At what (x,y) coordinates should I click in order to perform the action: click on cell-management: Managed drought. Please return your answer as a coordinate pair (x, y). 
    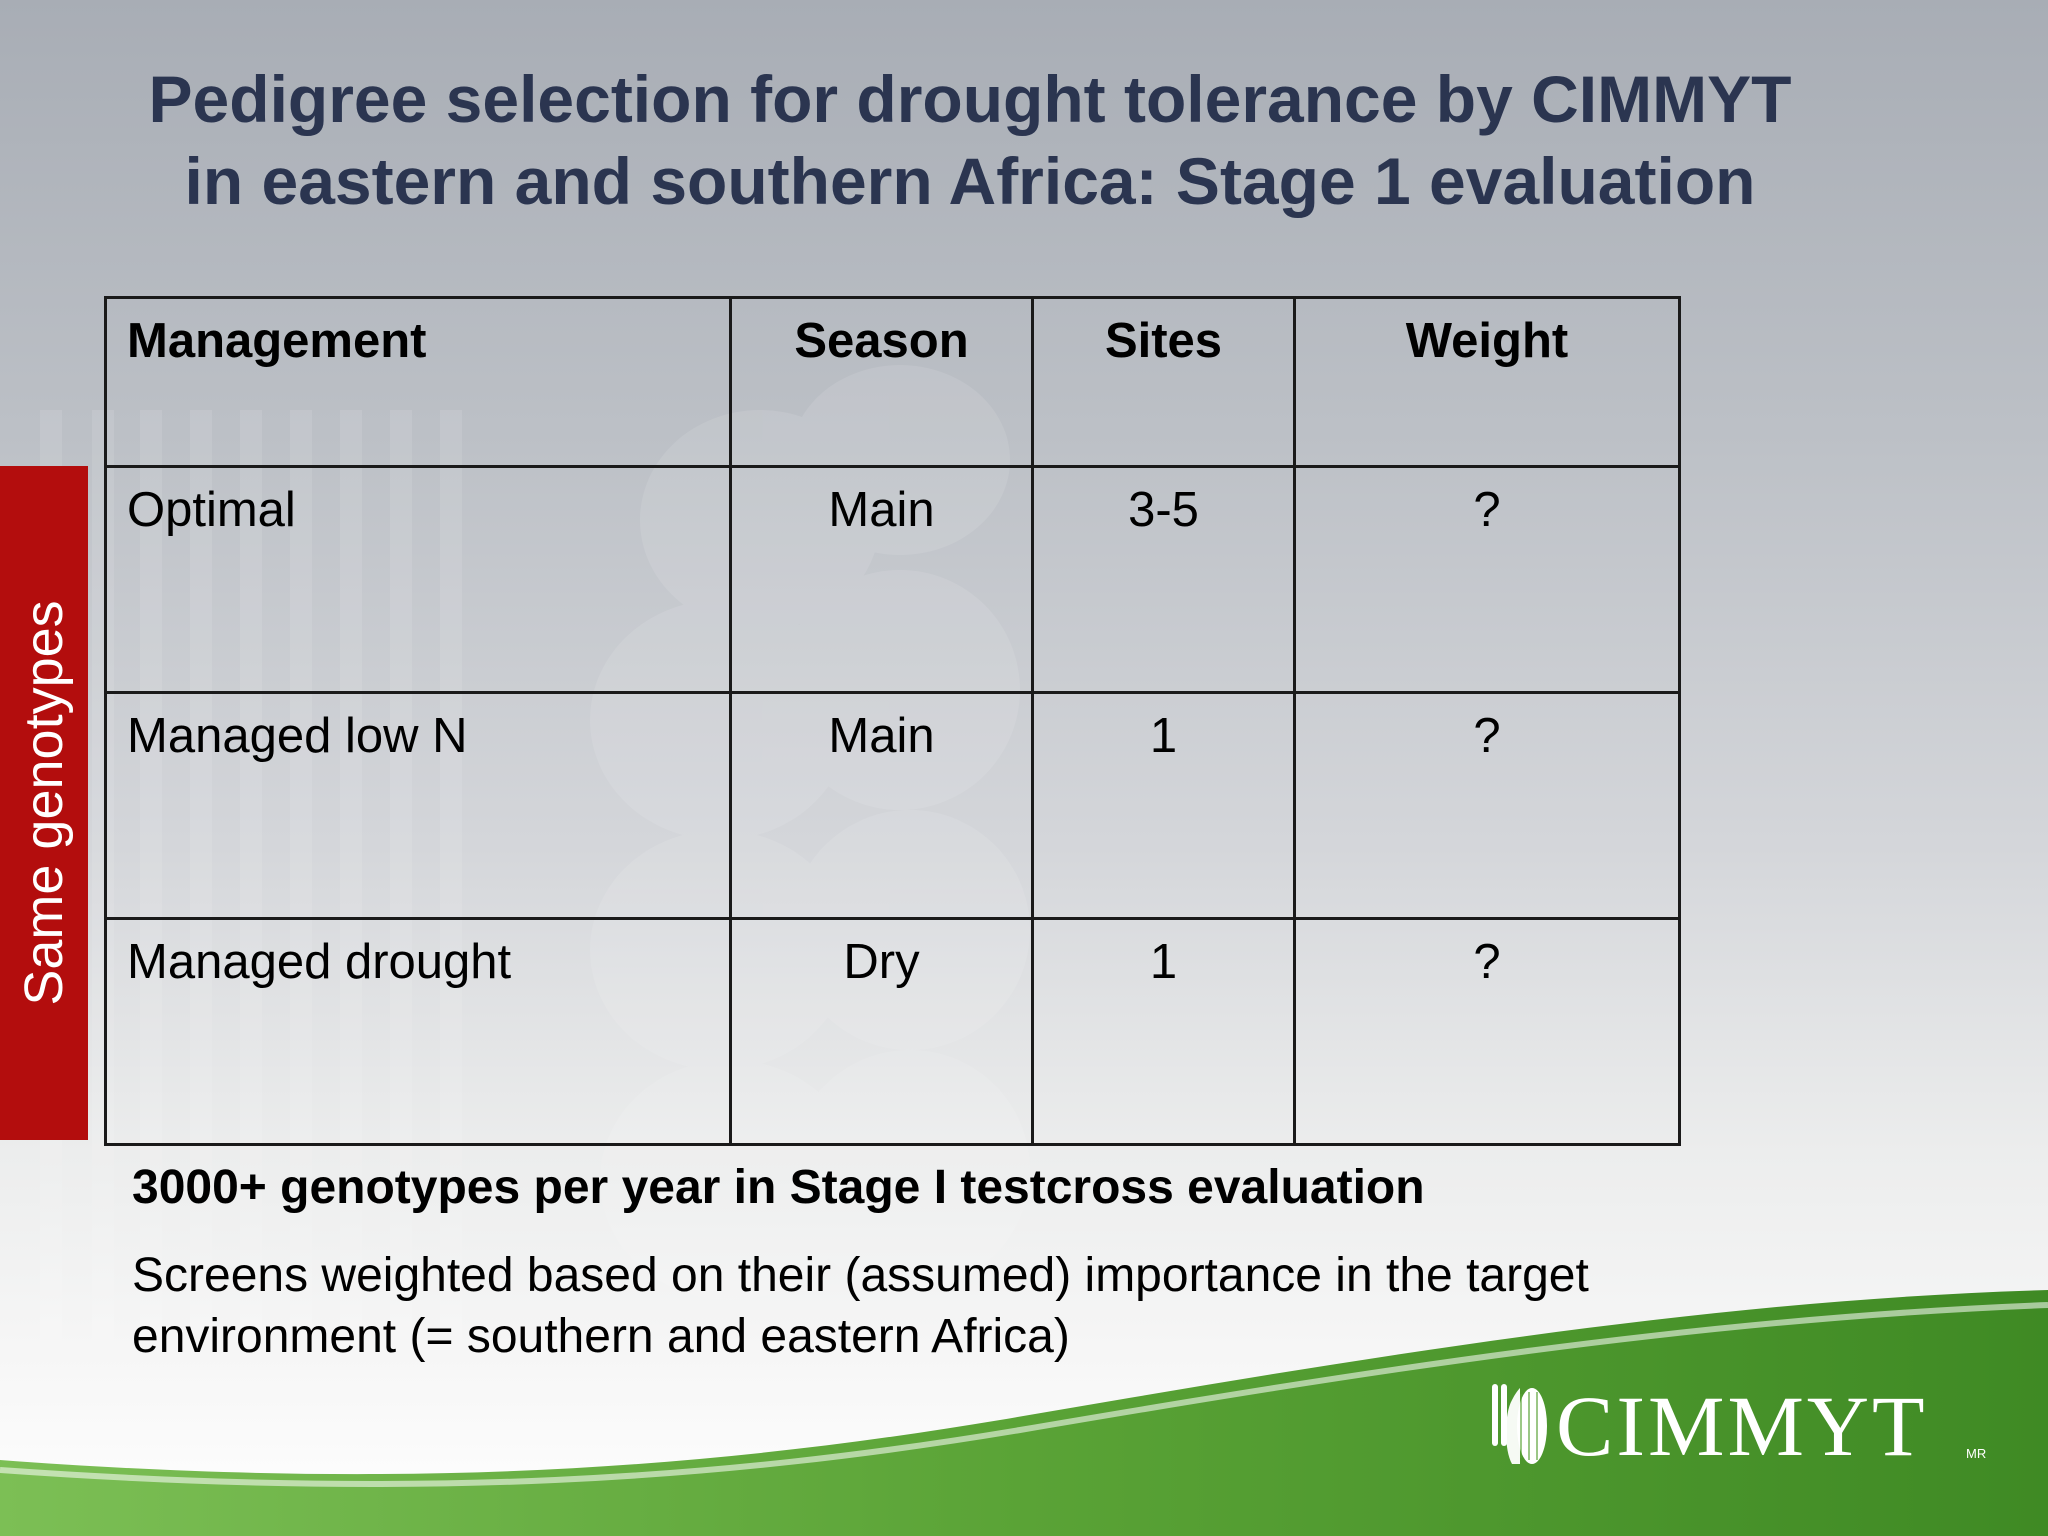
    Looking at the image, I should click on (418, 1031).